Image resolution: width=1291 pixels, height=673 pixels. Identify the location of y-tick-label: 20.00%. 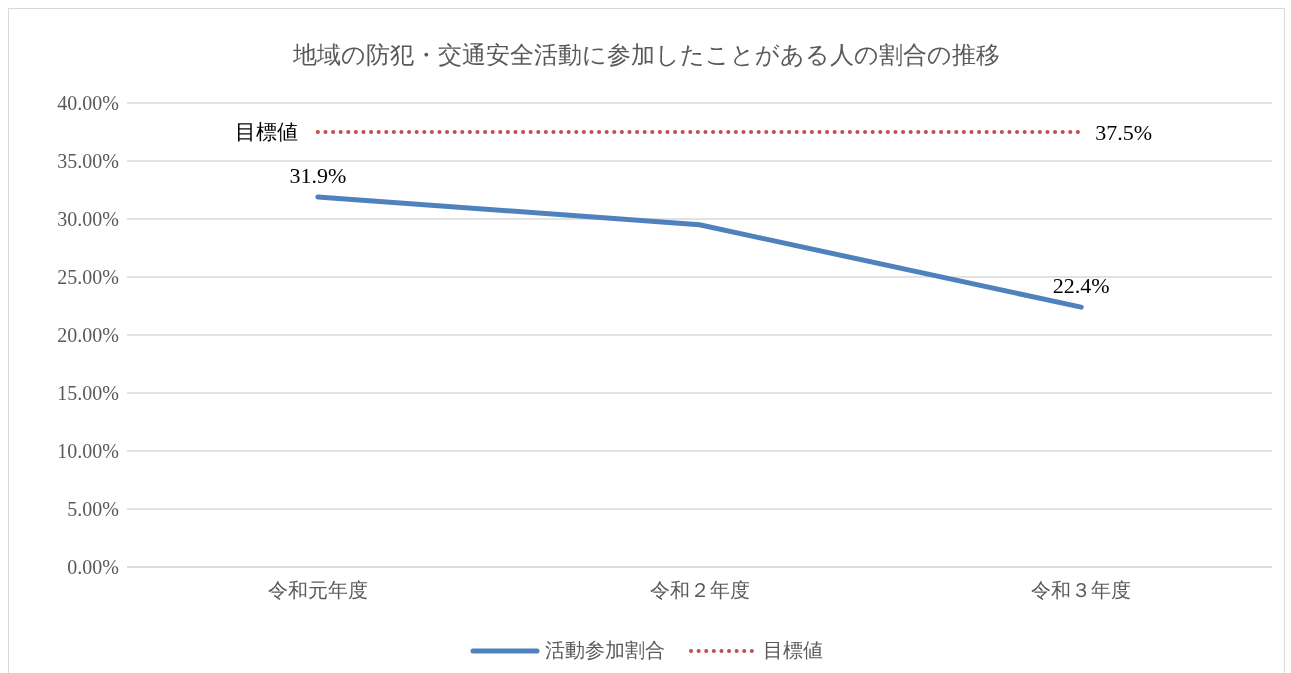
(88, 335).